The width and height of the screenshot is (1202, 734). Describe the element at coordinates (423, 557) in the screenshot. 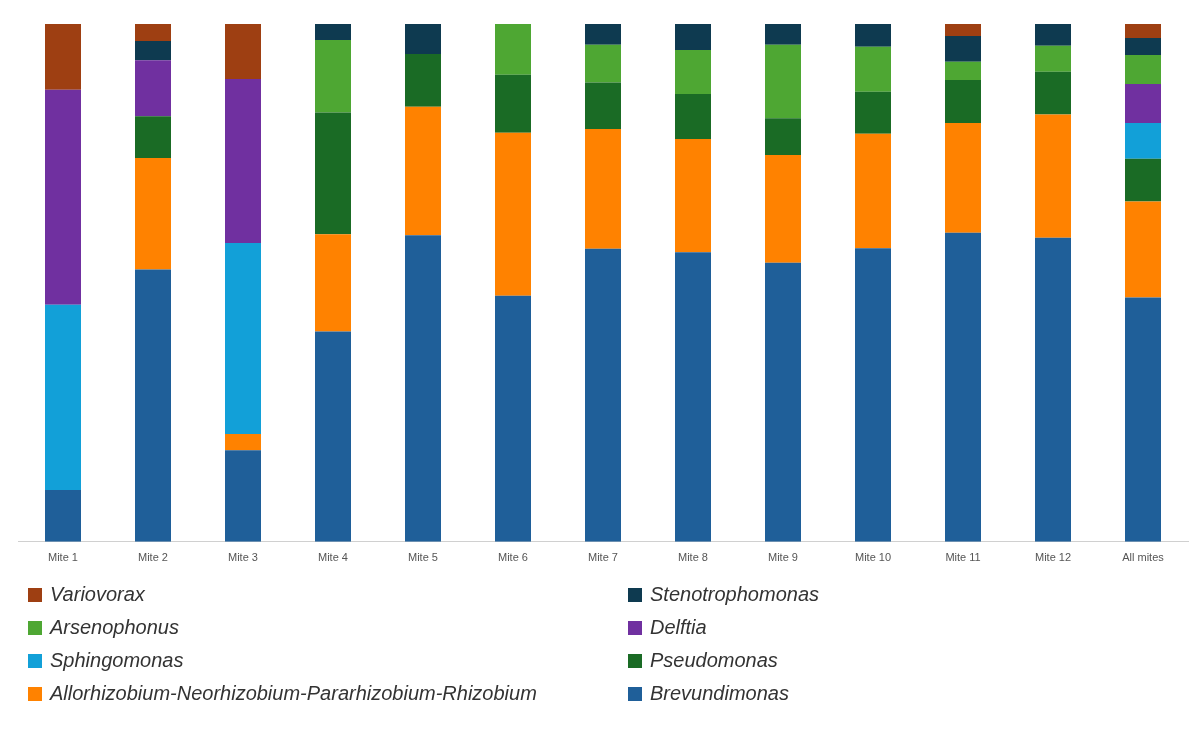

I see `x-tick-label: Mite 5` at that location.